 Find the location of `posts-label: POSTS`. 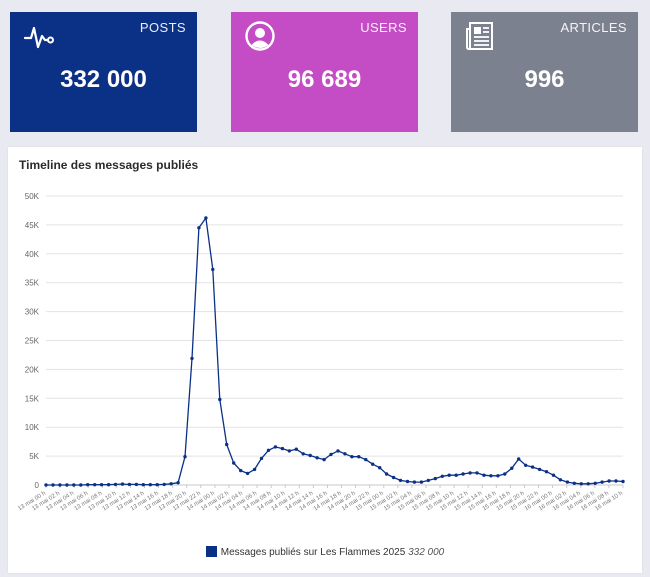

posts-label: POSTS is located at coordinates (162, 27).